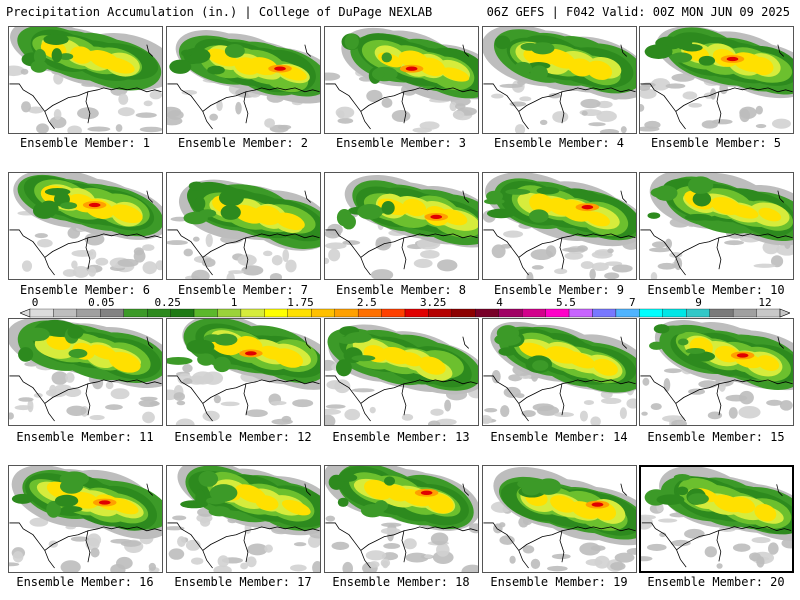 The image size is (800, 600). What do you see at coordinates (366, 302) in the screenshot?
I see `colorbar-tick-label: 2.5` at bounding box center [366, 302].